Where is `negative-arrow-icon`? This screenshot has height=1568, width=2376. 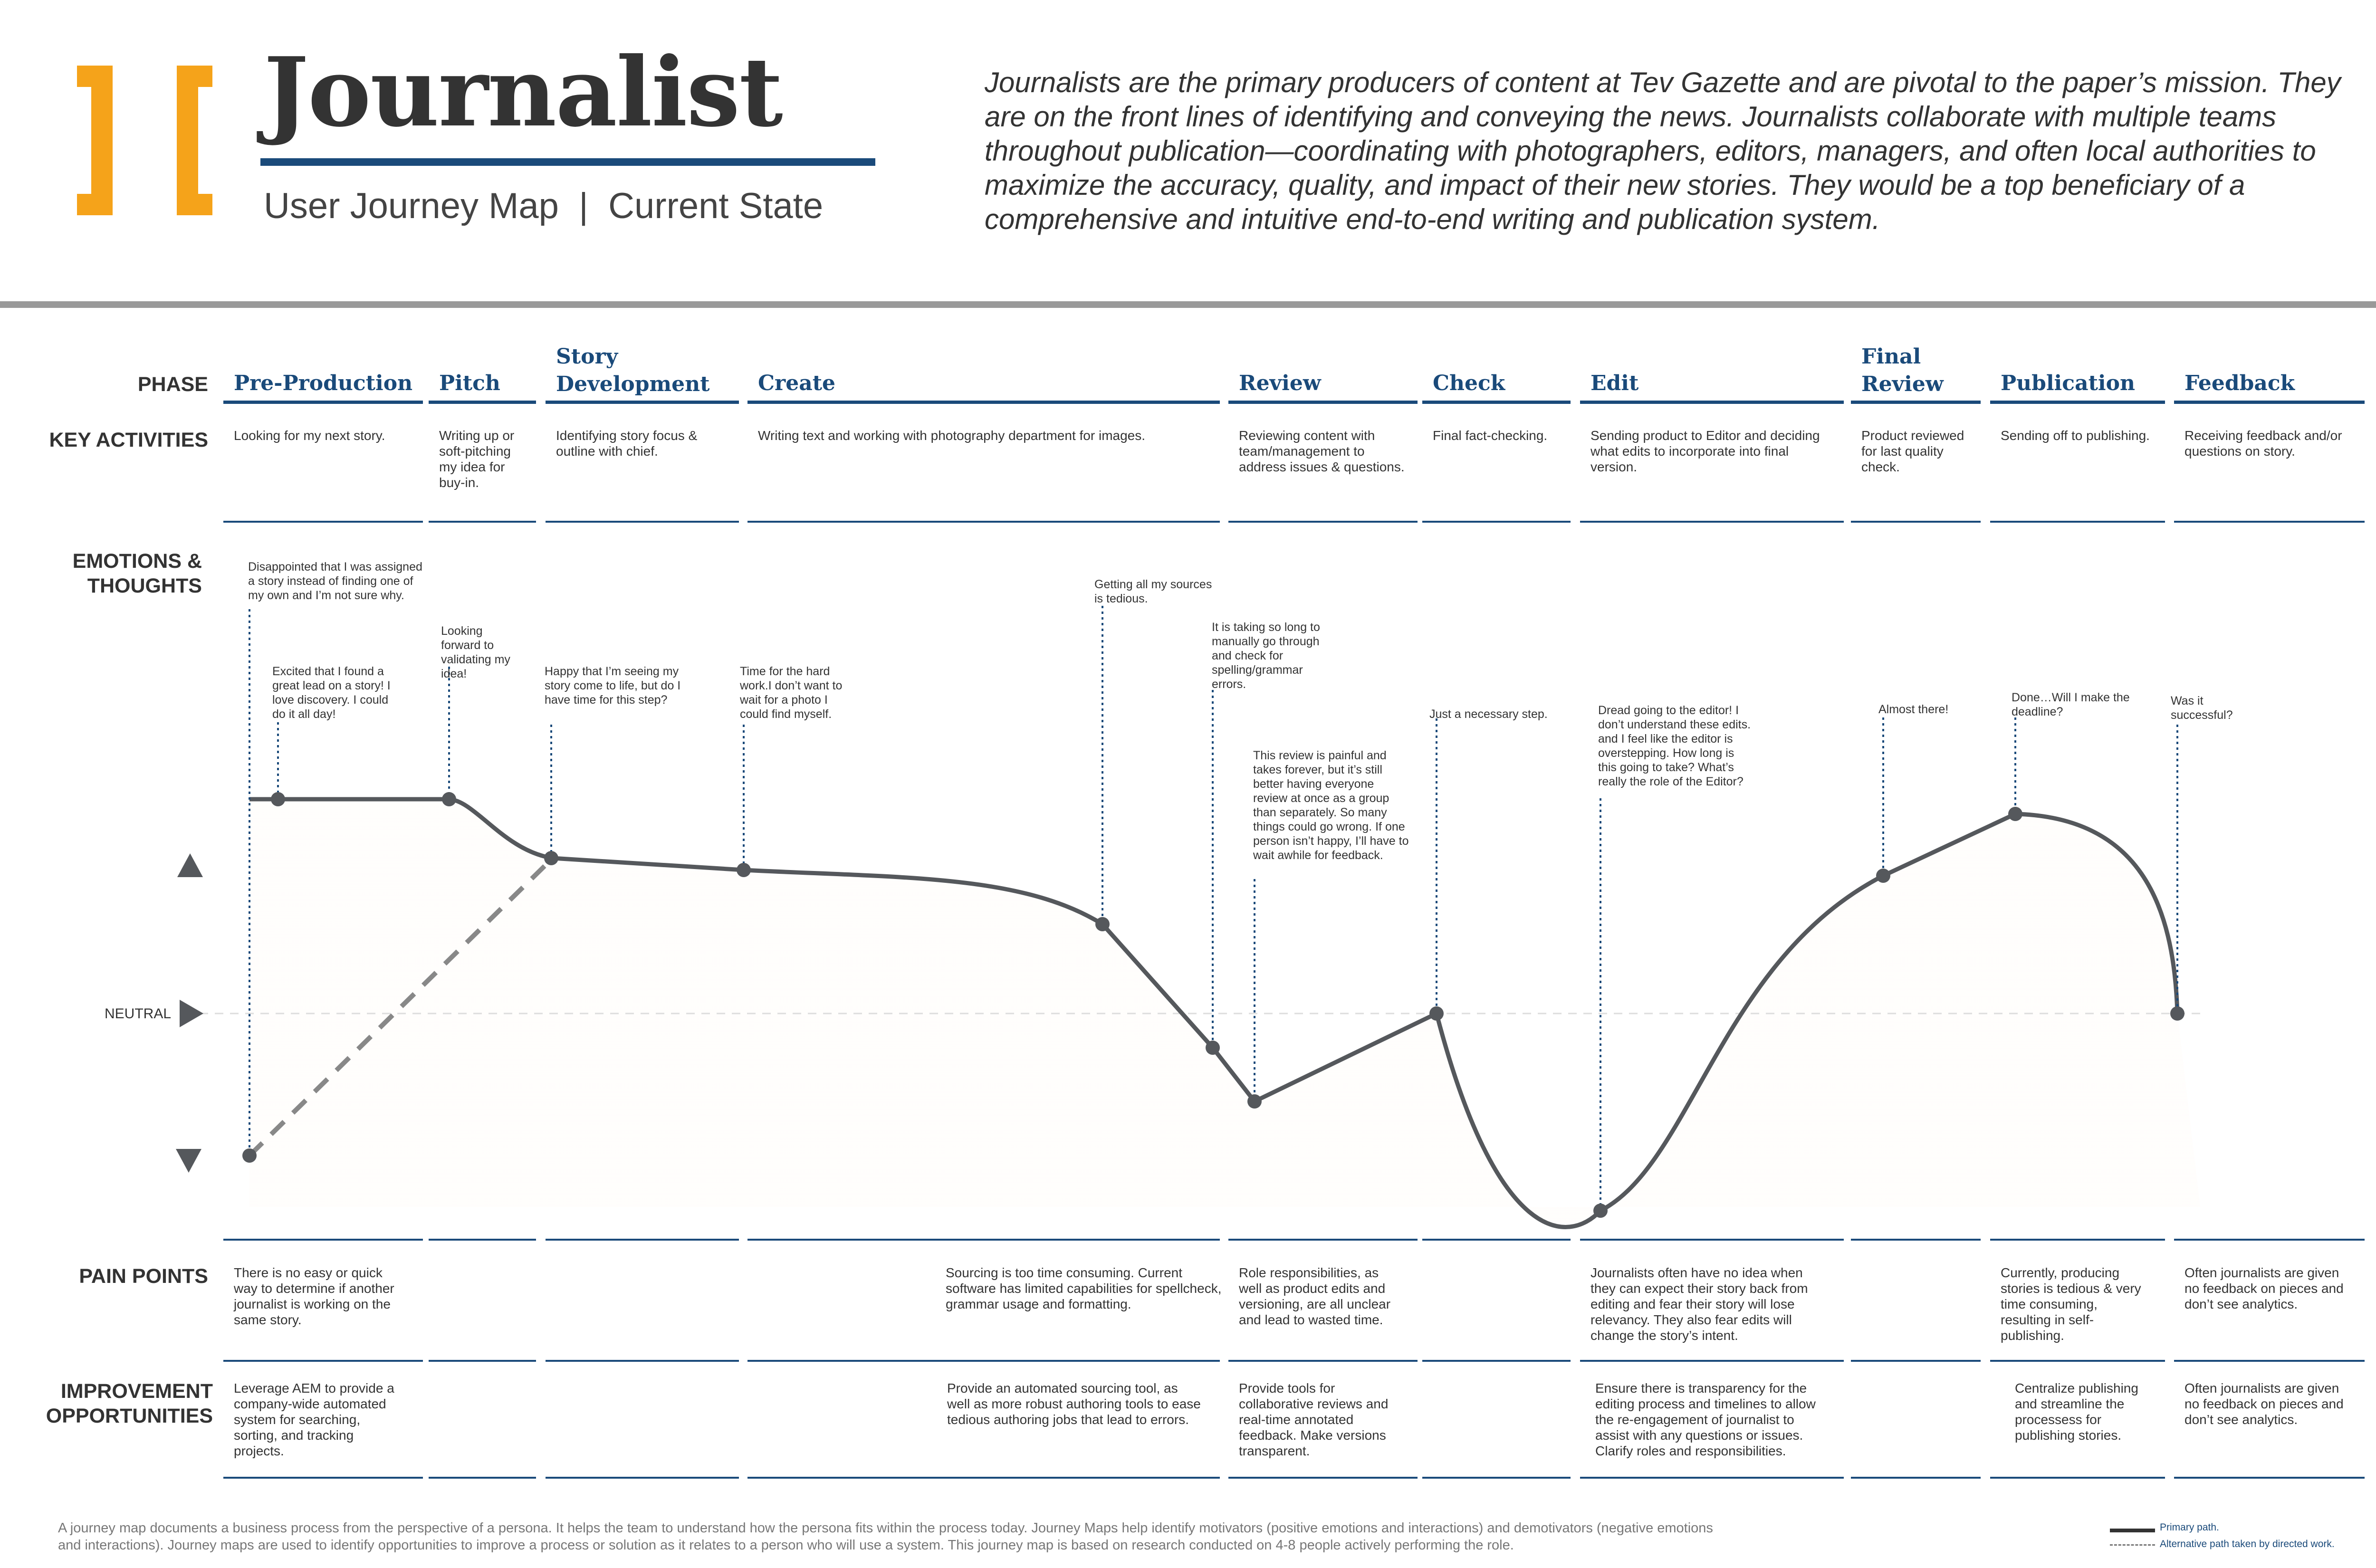
negative-arrow-icon is located at coordinates (188, 1161).